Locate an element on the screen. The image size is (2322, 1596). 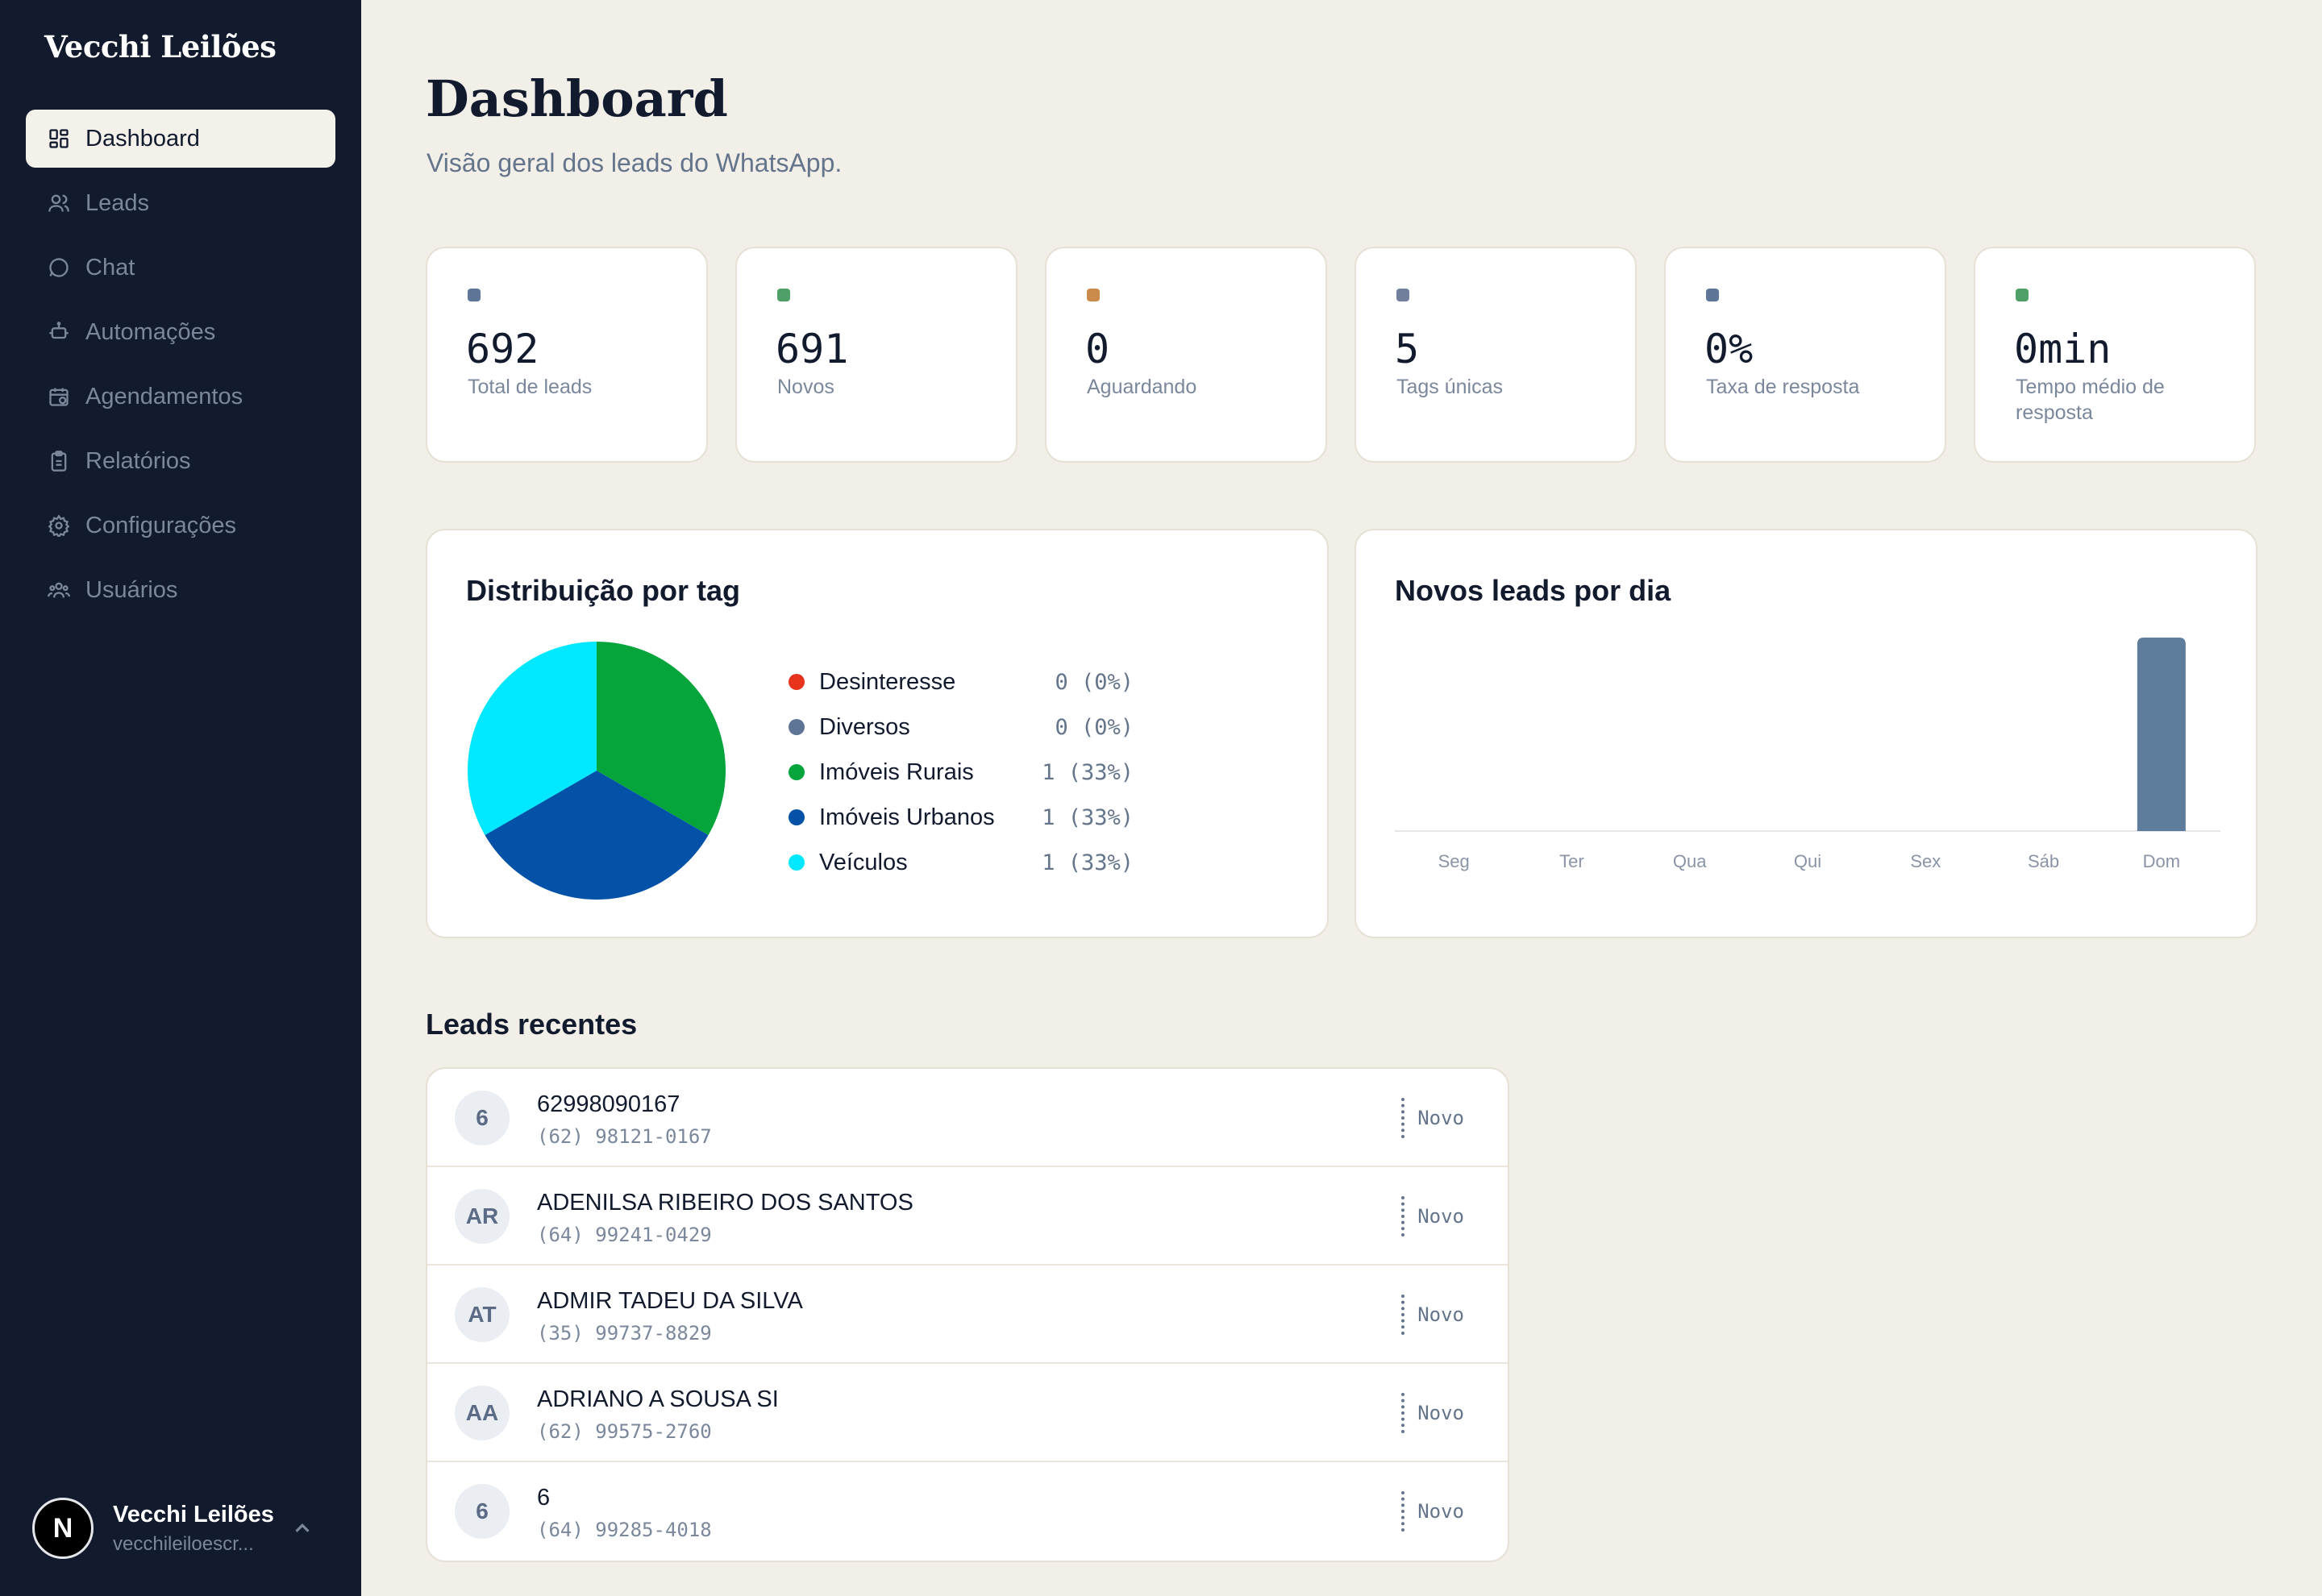
stat-value: 5 is located at coordinates (1407, 349).